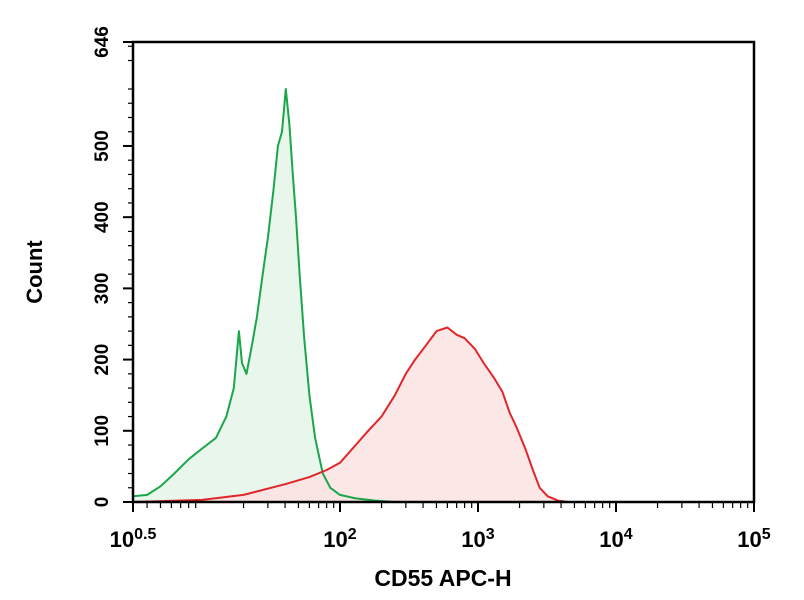 This screenshot has width=804, height=600. Describe the element at coordinates (133, 539) in the screenshot. I see `x-tick-label-0: 100.5` at that location.